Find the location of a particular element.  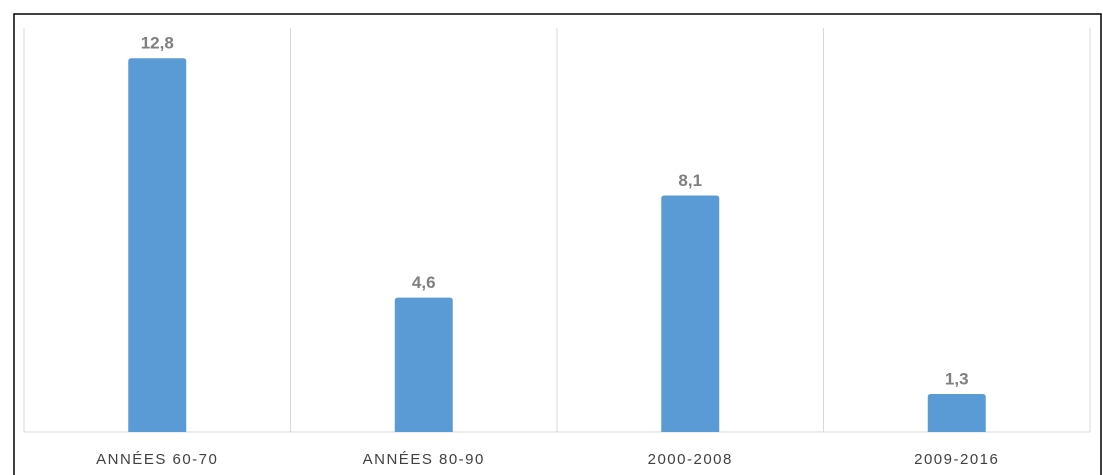

value-label: 4,6 is located at coordinates (424, 282).